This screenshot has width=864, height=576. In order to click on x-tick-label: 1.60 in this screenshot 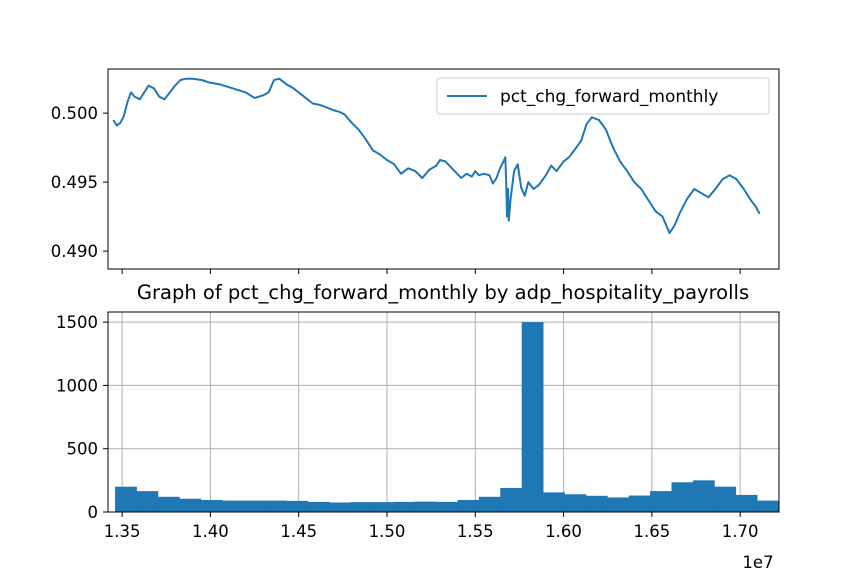, I will do `click(563, 531)`.